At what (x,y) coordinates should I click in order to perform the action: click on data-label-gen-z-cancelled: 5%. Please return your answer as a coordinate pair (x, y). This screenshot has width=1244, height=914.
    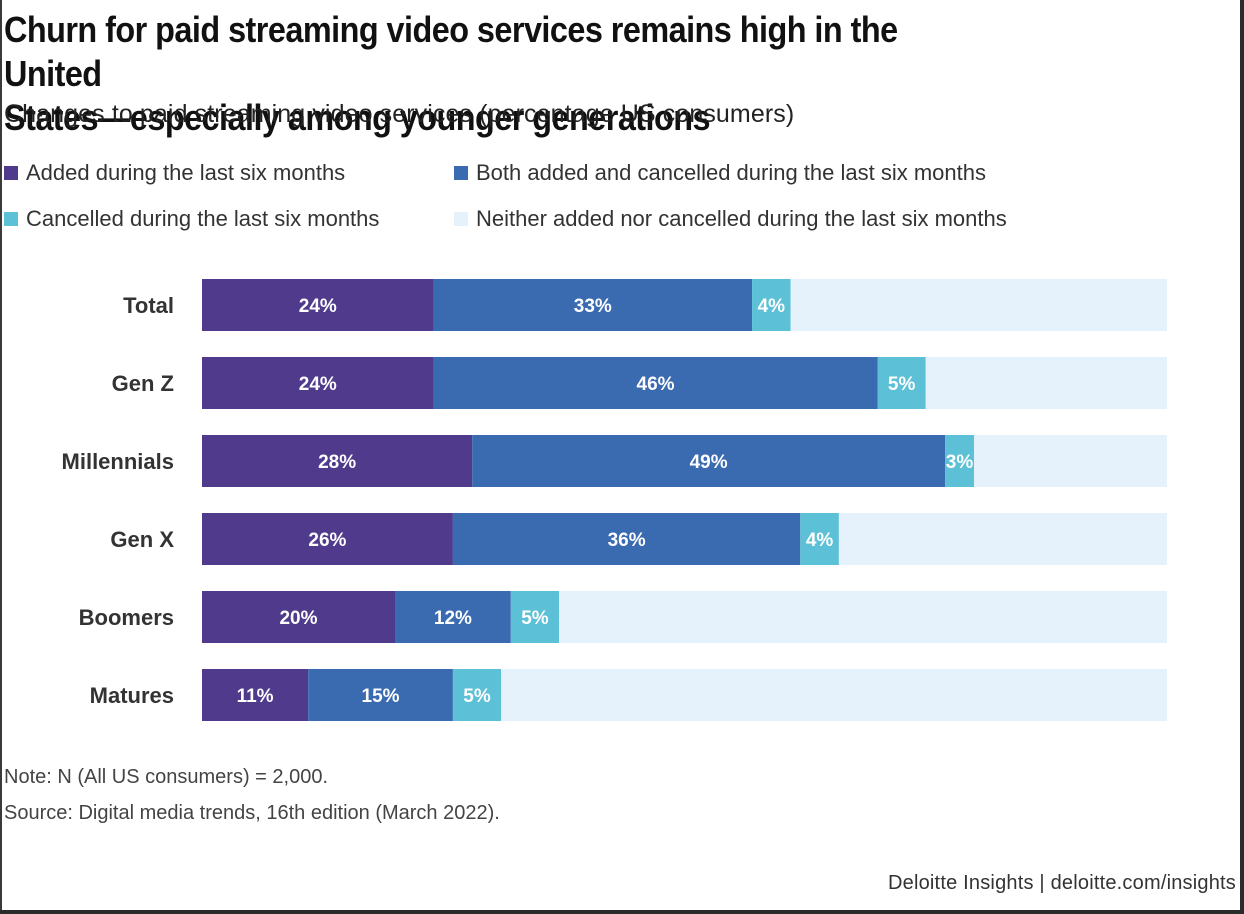
    Looking at the image, I should click on (902, 384).